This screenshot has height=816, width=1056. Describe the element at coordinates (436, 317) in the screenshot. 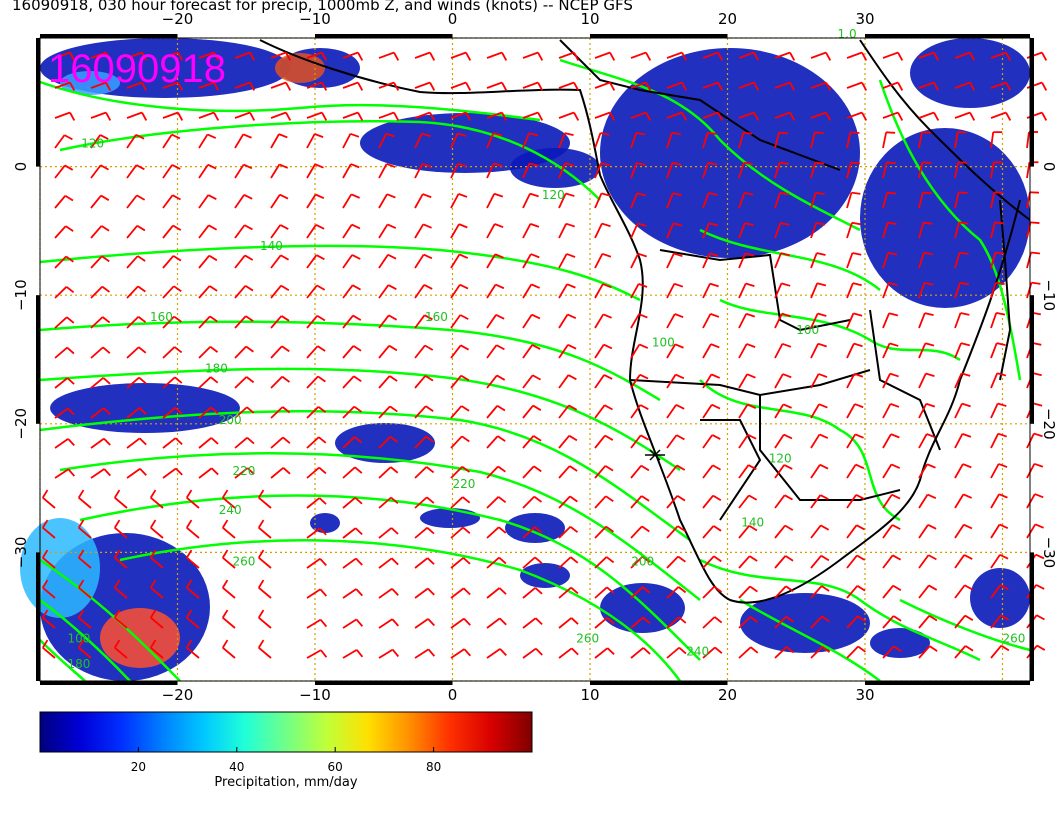

I see `contour-label: 160` at that location.